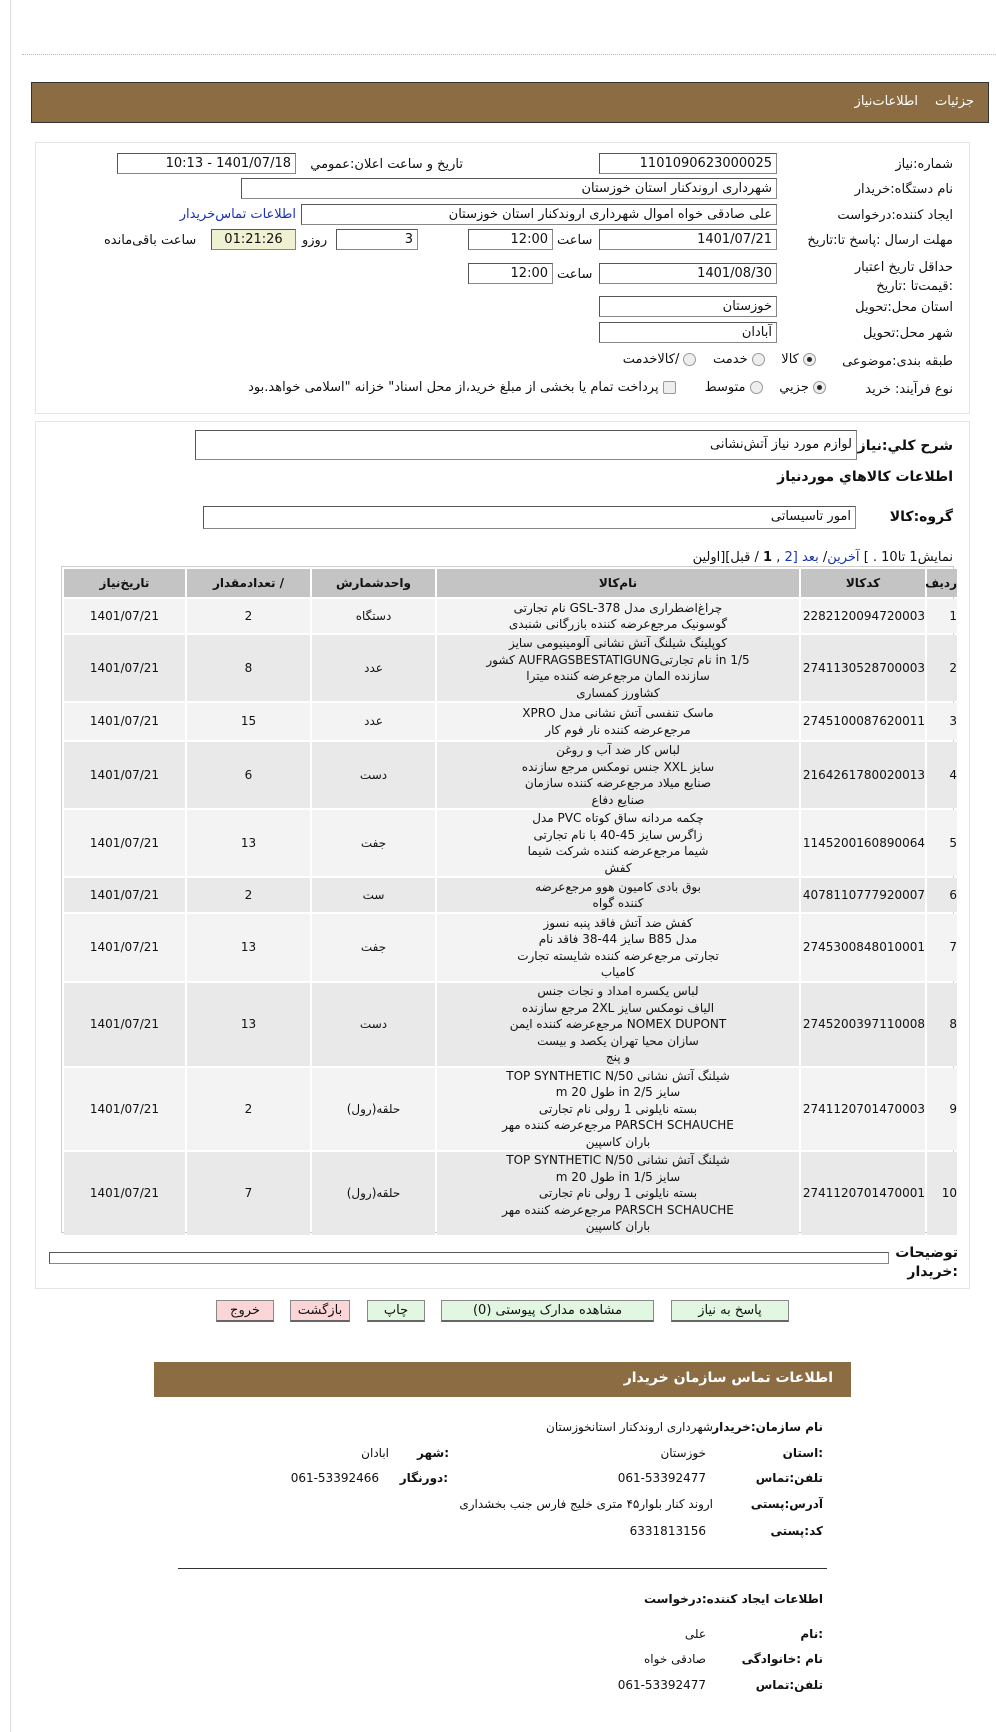  Describe the element at coordinates (756, 387) in the screenshot. I see `radio-medium` at that location.